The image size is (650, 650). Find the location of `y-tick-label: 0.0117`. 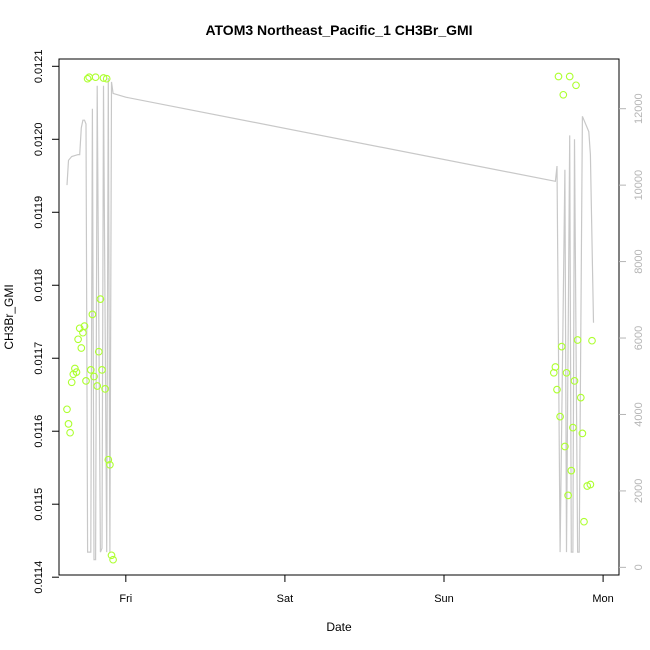

y-tick-label: 0.0117 is located at coordinates (39, 358).